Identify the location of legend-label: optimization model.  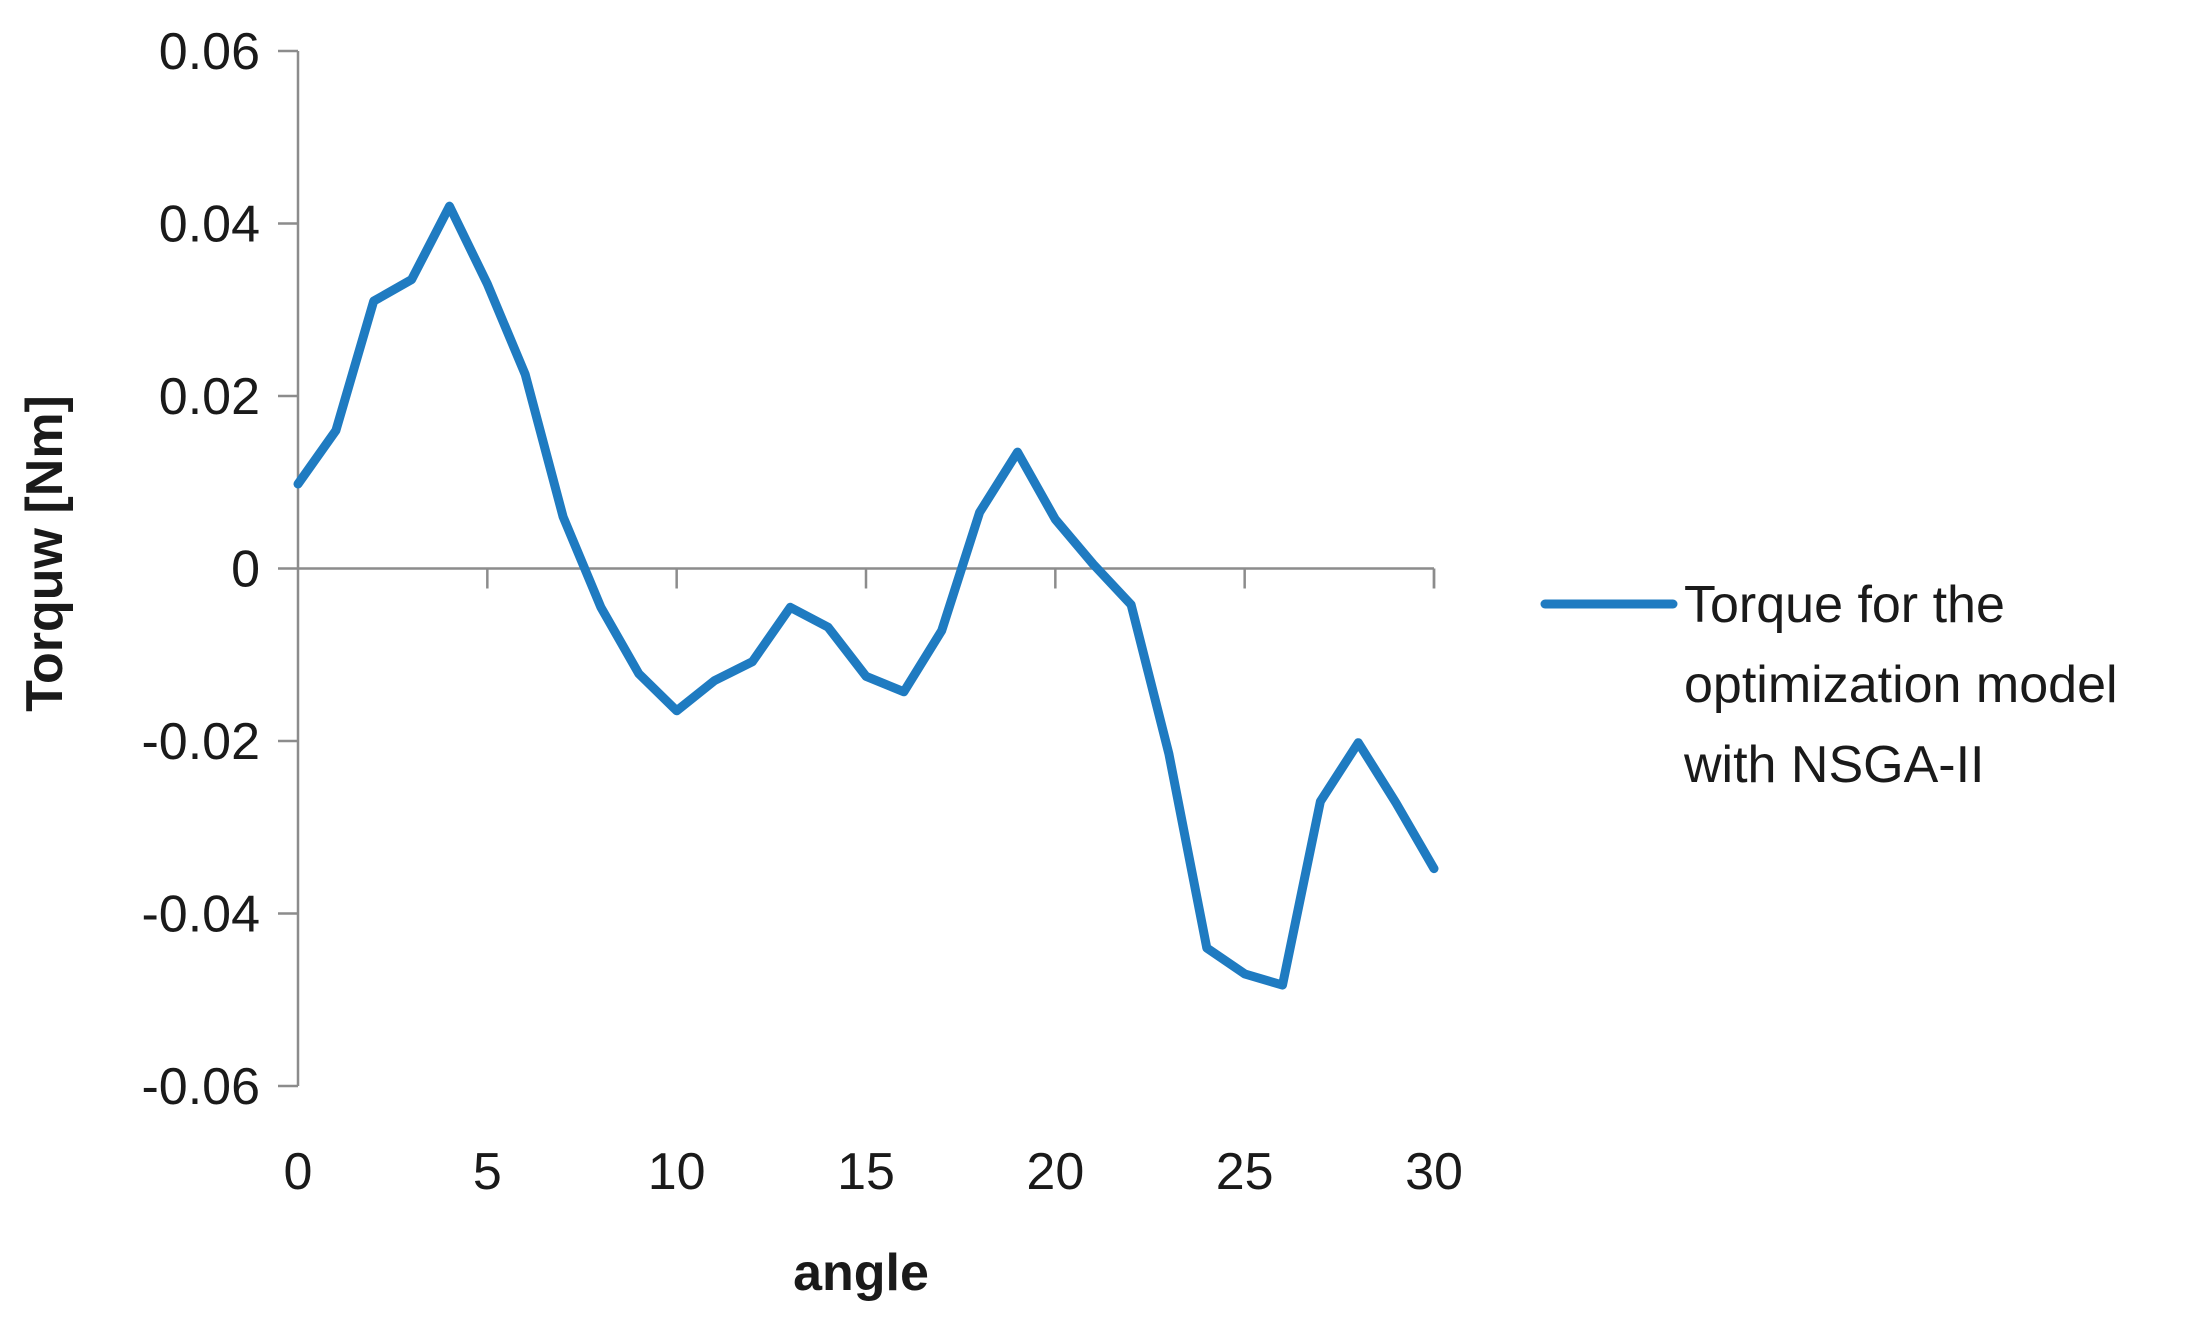
(1901, 685).